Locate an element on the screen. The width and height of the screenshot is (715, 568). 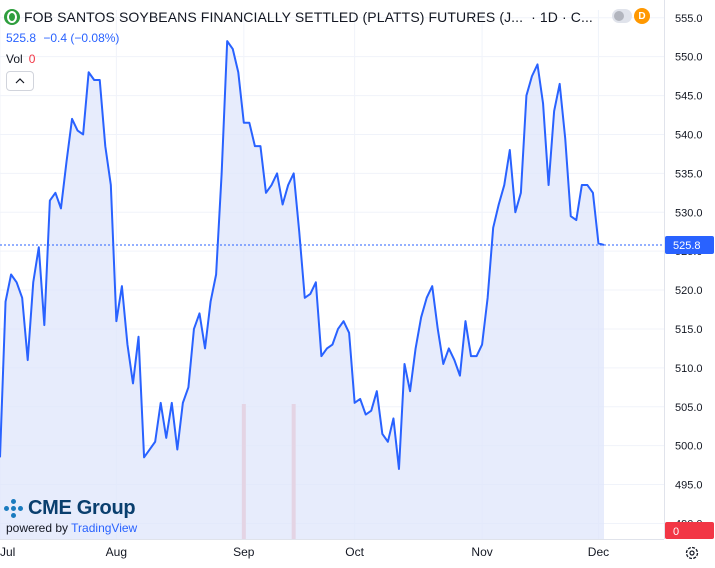
y-tick-label: 550.0 is located at coordinates (689, 58).